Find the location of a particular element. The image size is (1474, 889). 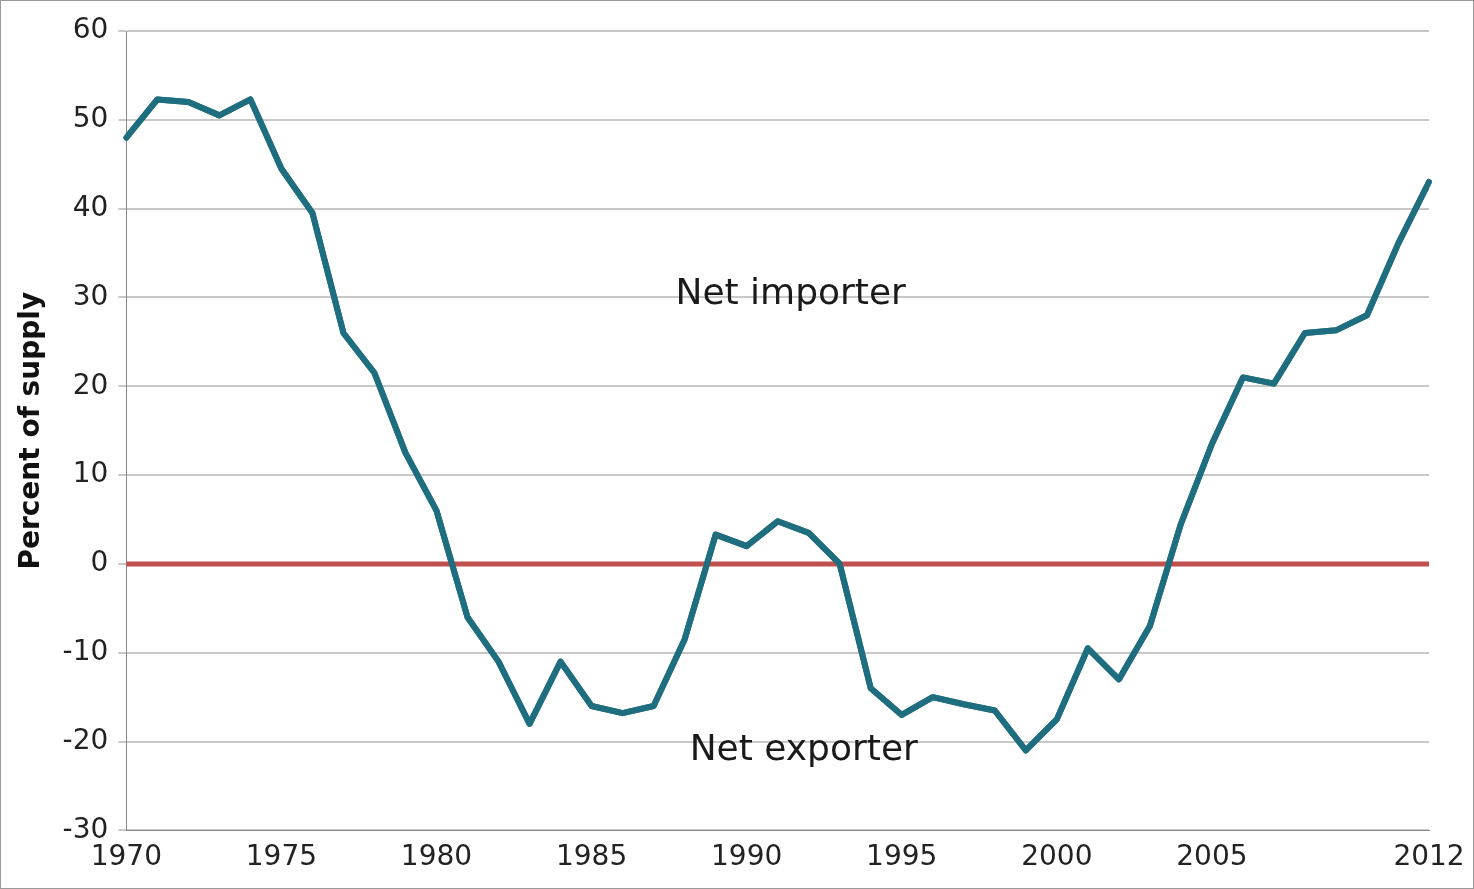

x-tick-label: 1995 is located at coordinates (902, 856).